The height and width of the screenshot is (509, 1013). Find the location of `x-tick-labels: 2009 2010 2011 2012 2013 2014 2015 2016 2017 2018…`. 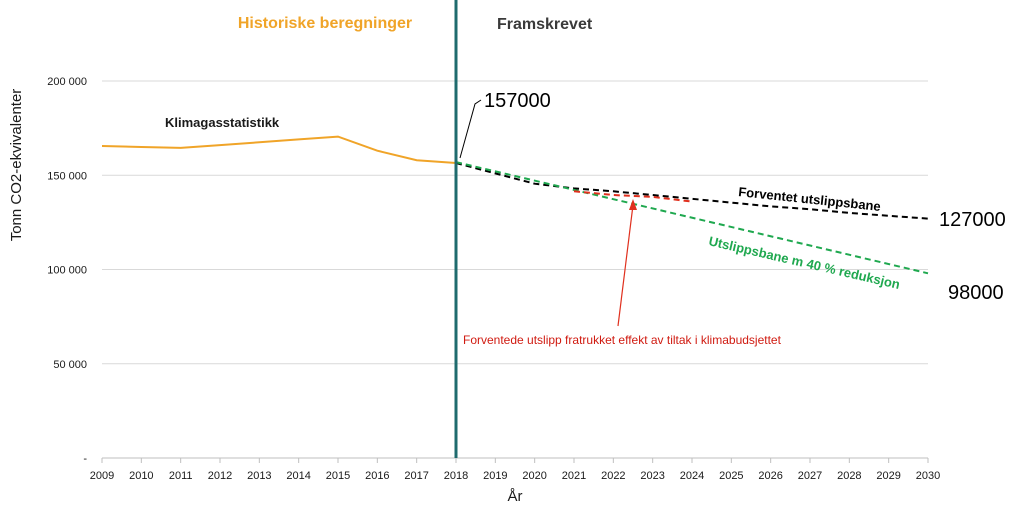

x-tick-labels: 2009 2010 2011 2012 2013 2014 2015 2016 2017 2018… is located at coordinates (515, 470).